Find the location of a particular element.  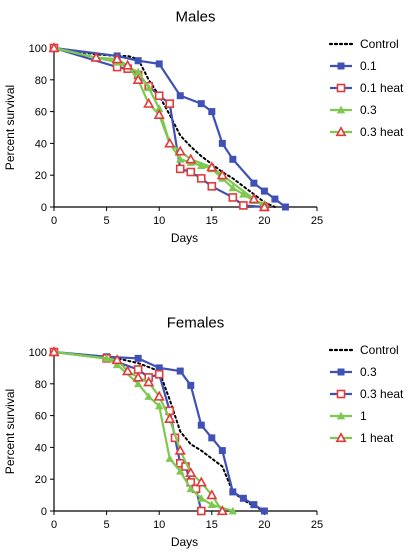

y-tick-label: 100 is located at coordinates (38, 49).